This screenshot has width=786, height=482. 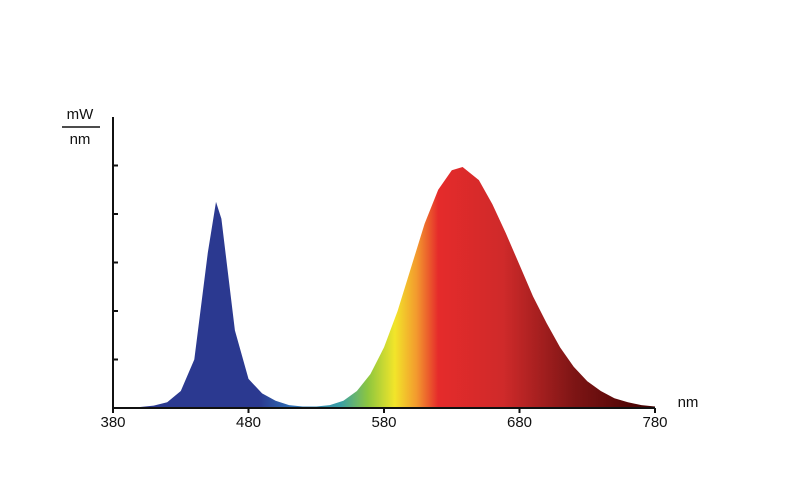 What do you see at coordinates (688, 402) in the screenshot?
I see `x-label: nm` at bounding box center [688, 402].